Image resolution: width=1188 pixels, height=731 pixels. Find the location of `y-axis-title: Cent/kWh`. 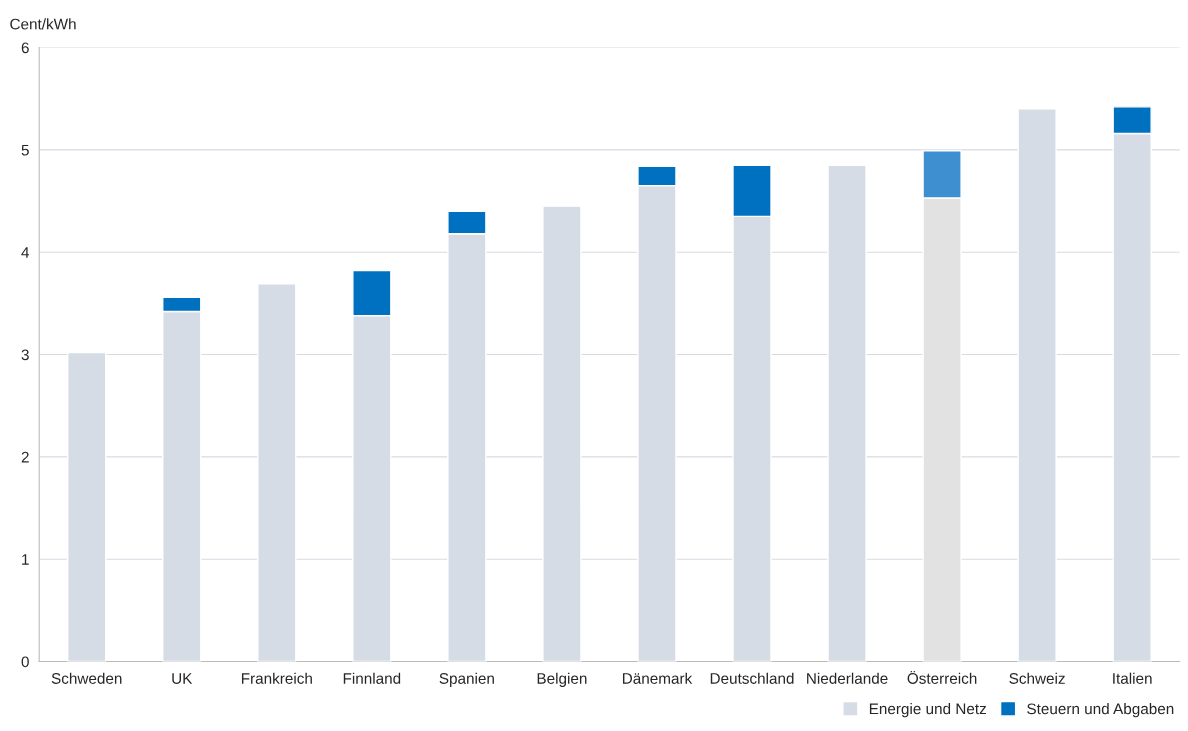

y-axis-title: Cent/kWh is located at coordinates (43, 24).